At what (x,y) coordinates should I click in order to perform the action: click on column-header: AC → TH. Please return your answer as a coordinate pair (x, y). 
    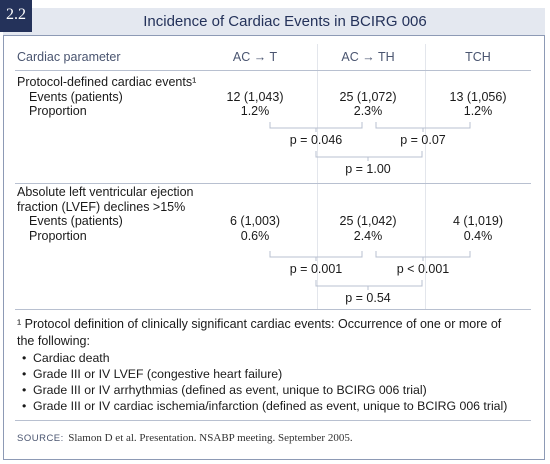
    Looking at the image, I should click on (368, 57).